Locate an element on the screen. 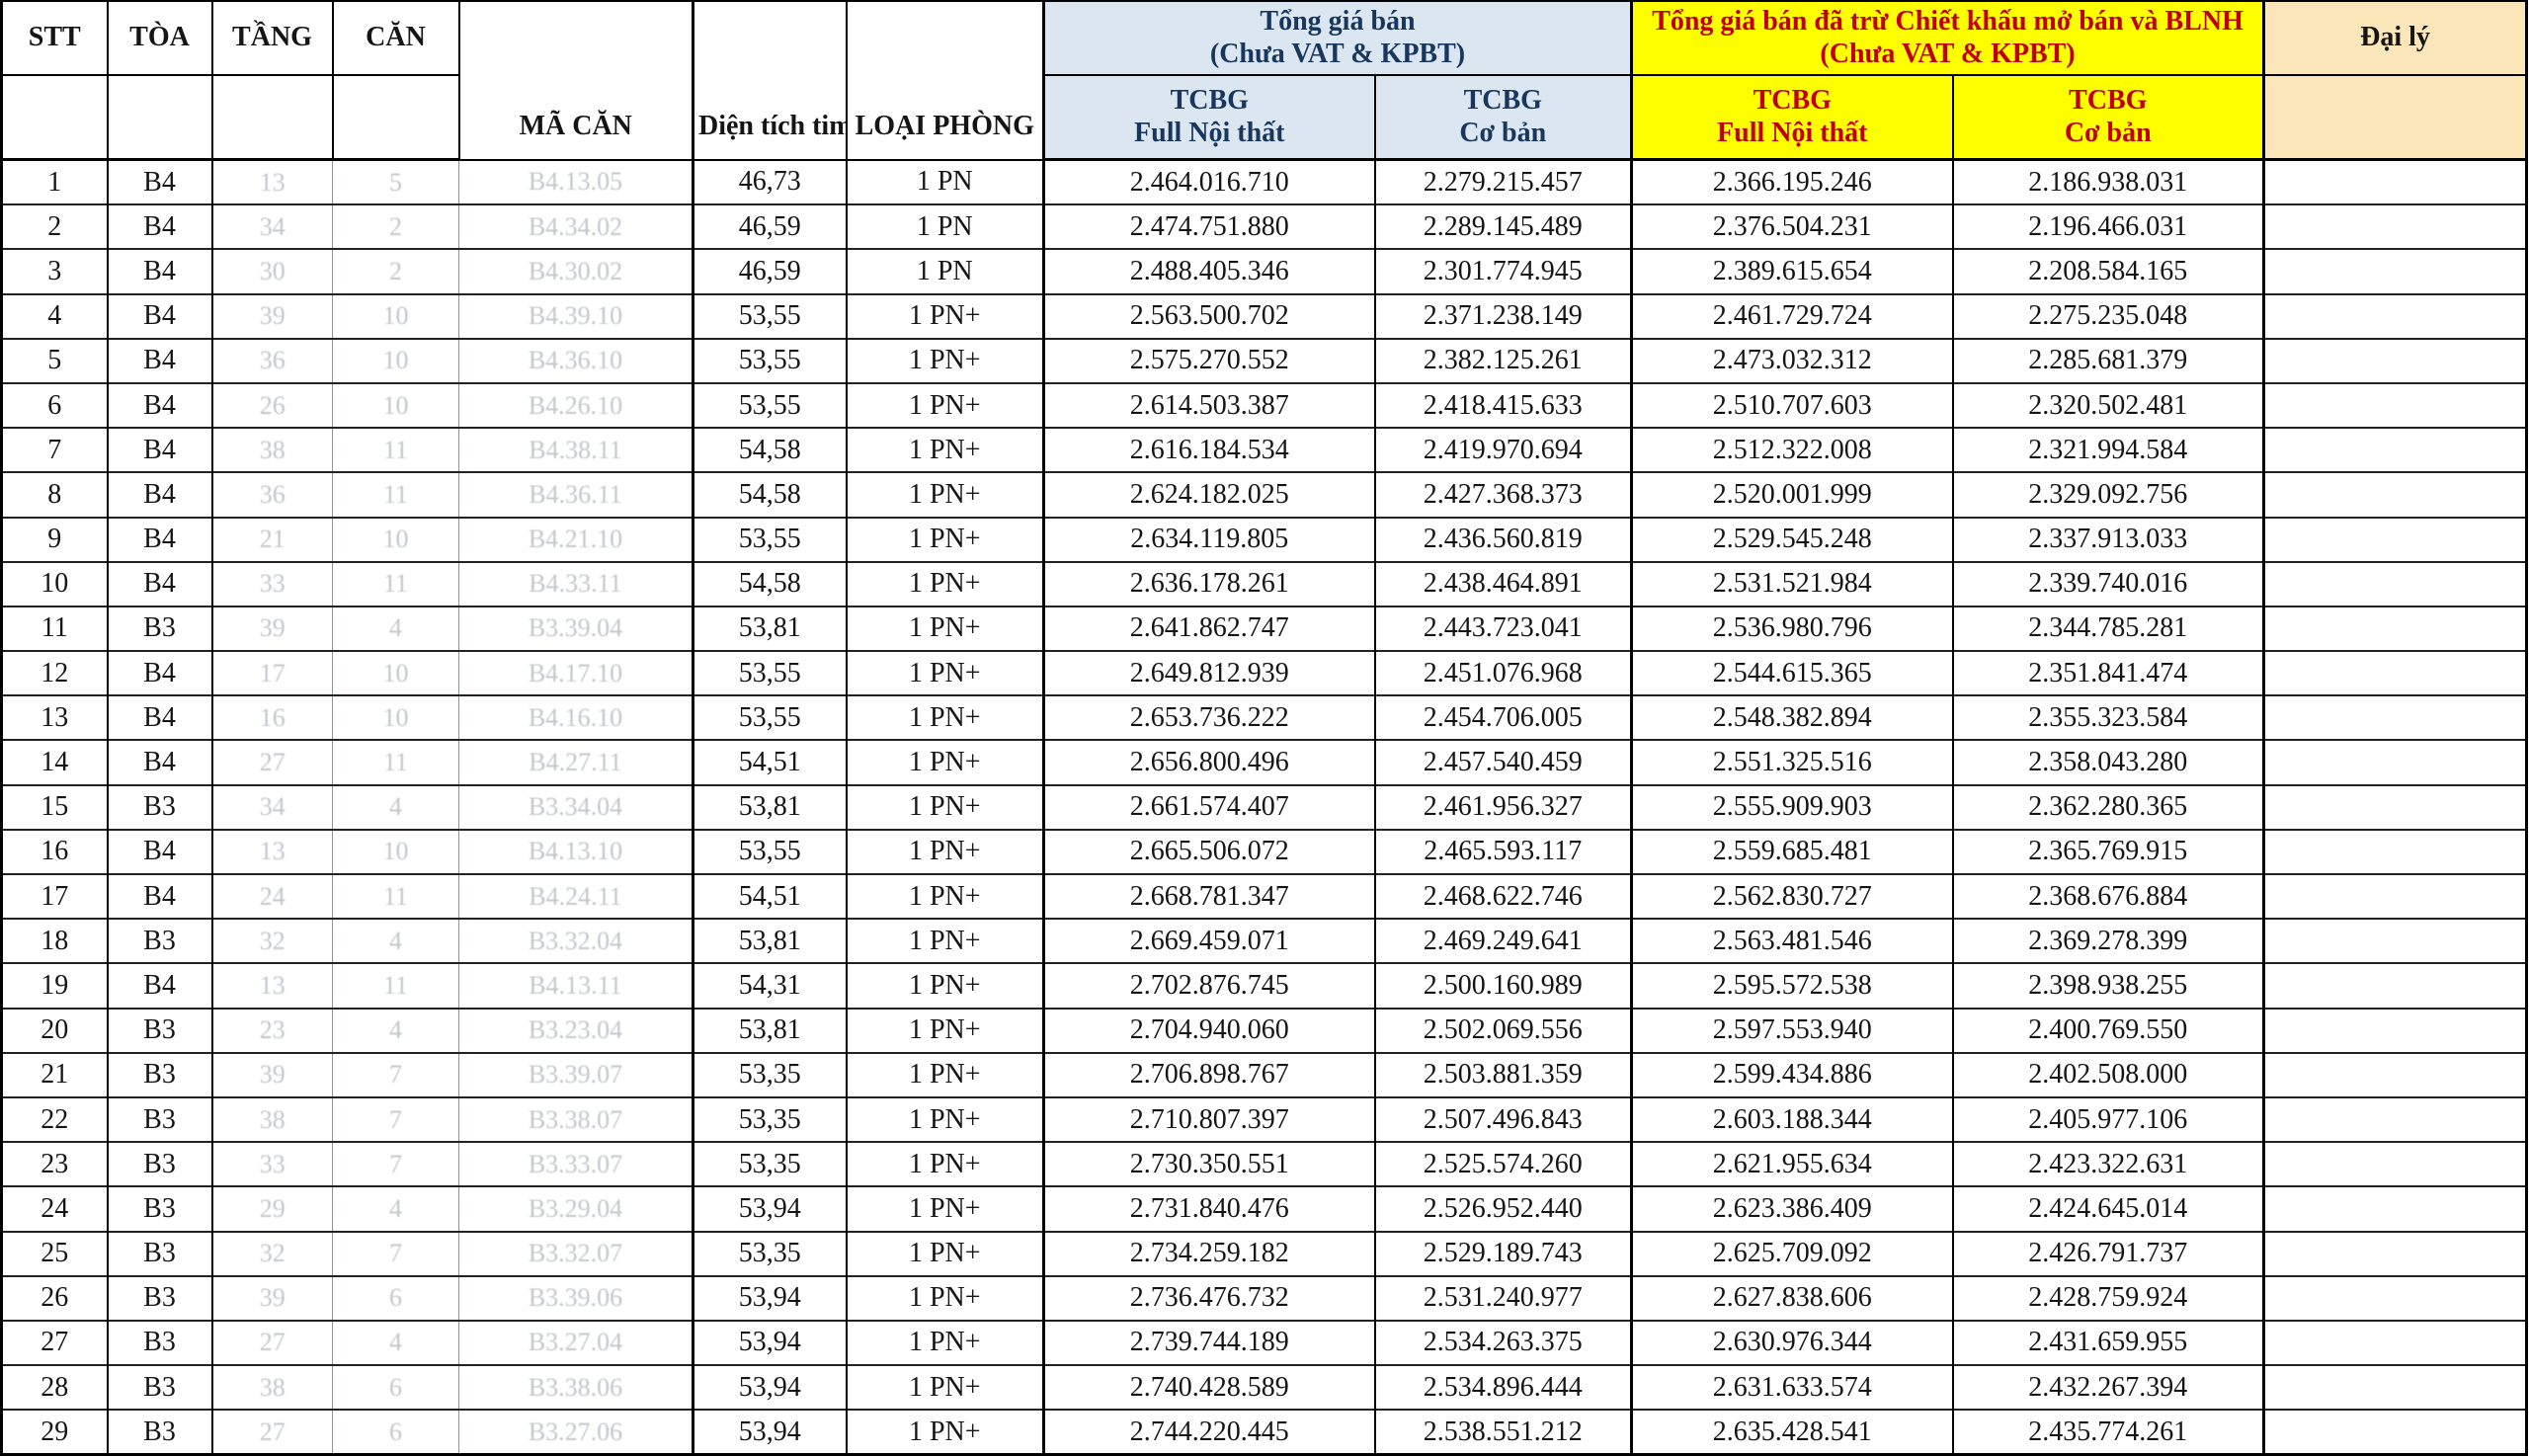  cell-stt: 3 is located at coordinates (55, 271).